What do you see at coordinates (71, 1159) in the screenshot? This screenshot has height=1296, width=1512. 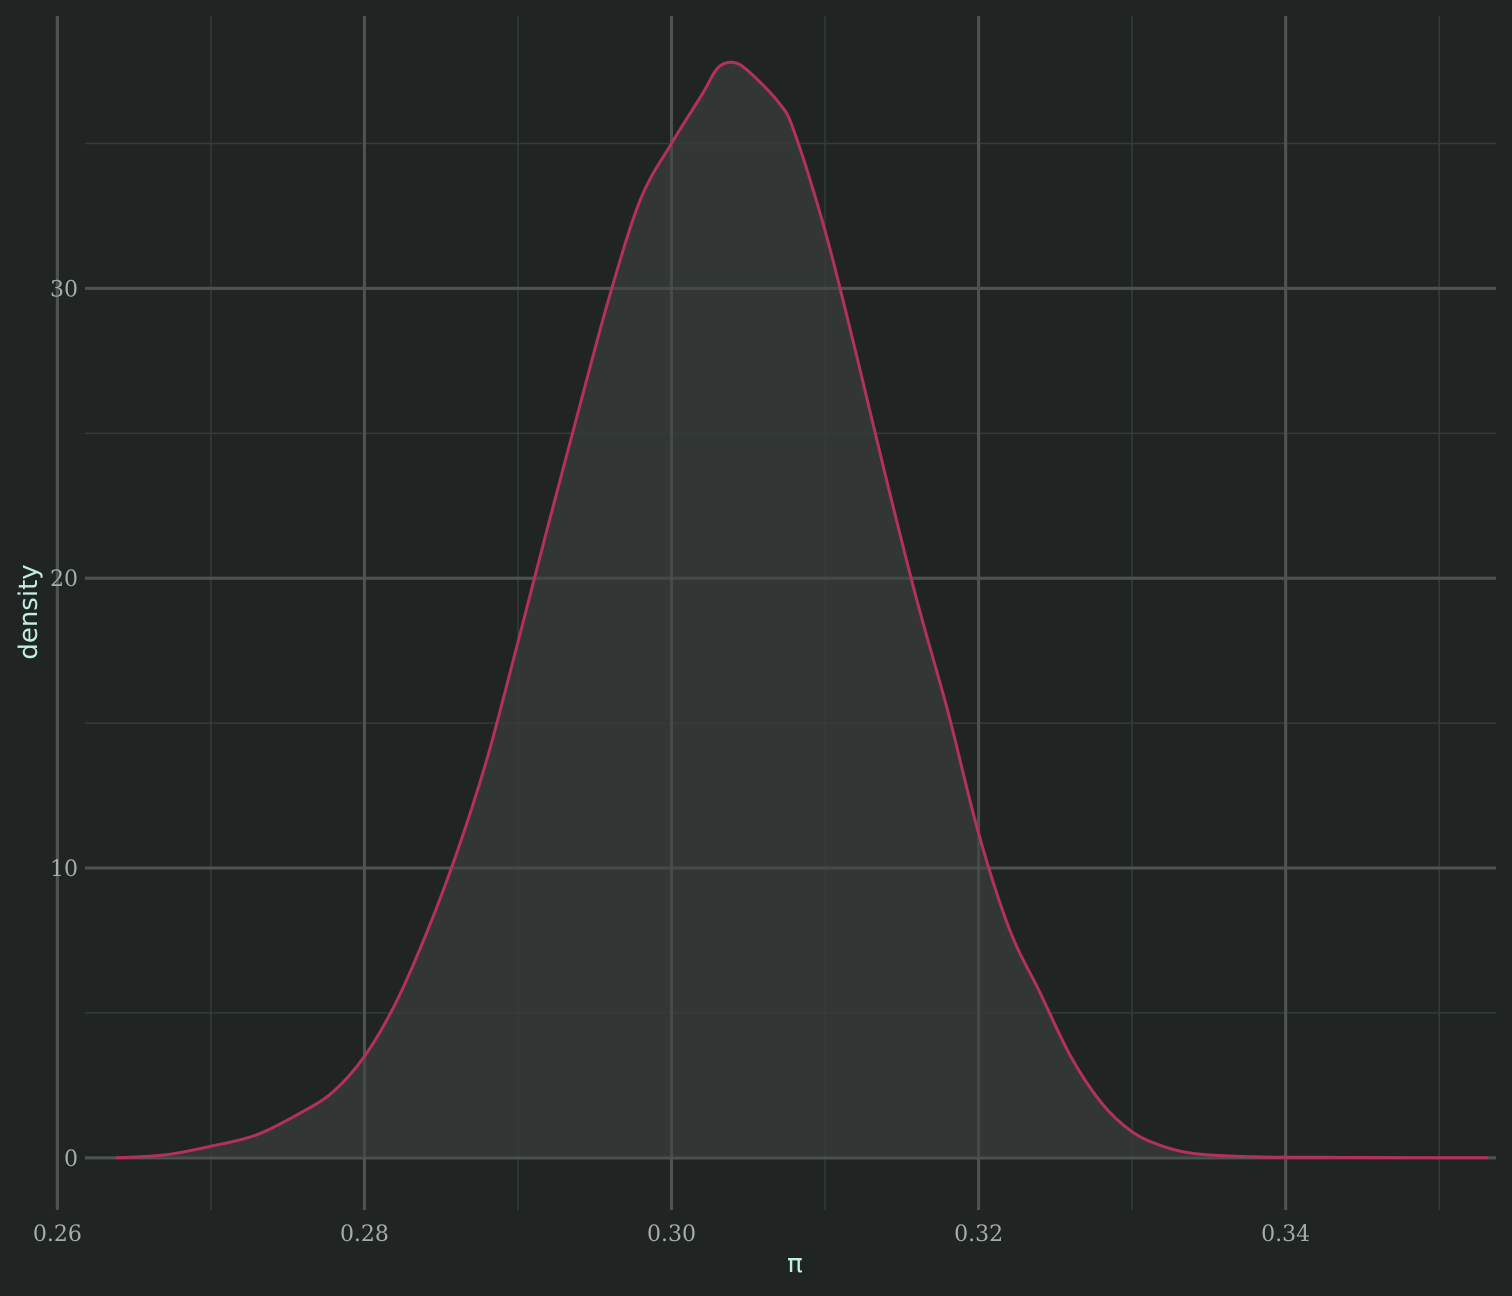 I see `y-tick-label: 0` at bounding box center [71, 1159].